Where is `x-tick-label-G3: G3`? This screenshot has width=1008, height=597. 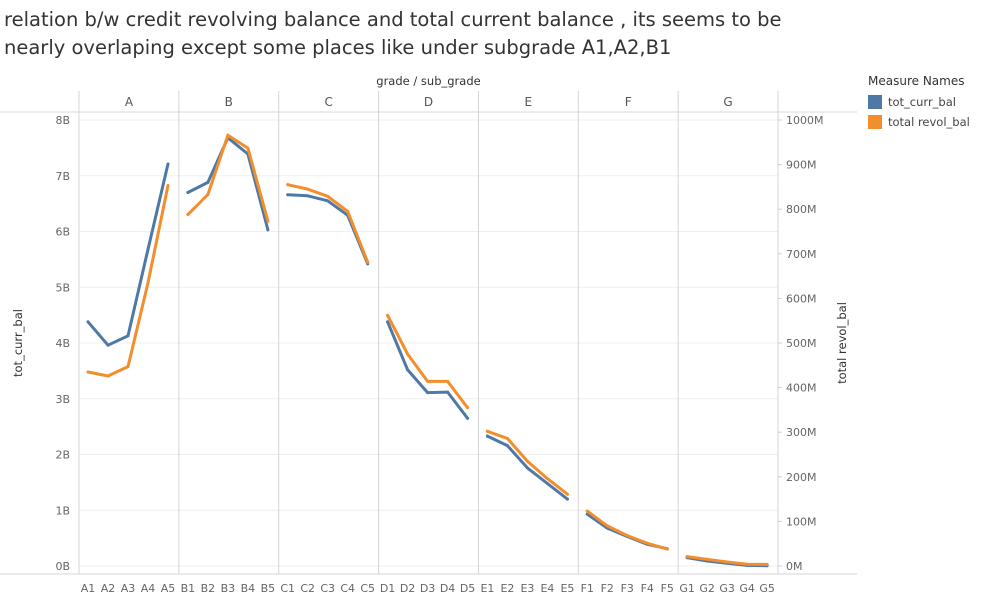
x-tick-label-G3: G3 is located at coordinates (727, 588).